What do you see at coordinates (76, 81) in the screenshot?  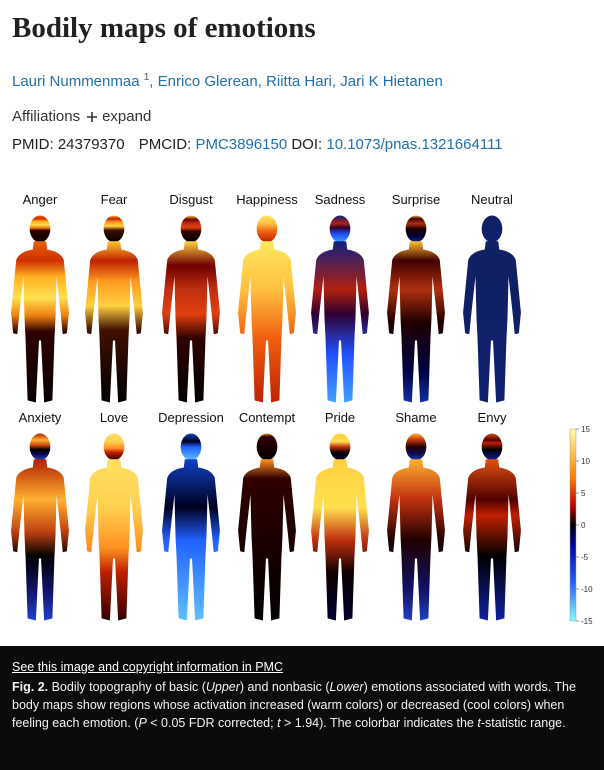 I see `author-link: Lauri Nummenmaa` at bounding box center [76, 81].